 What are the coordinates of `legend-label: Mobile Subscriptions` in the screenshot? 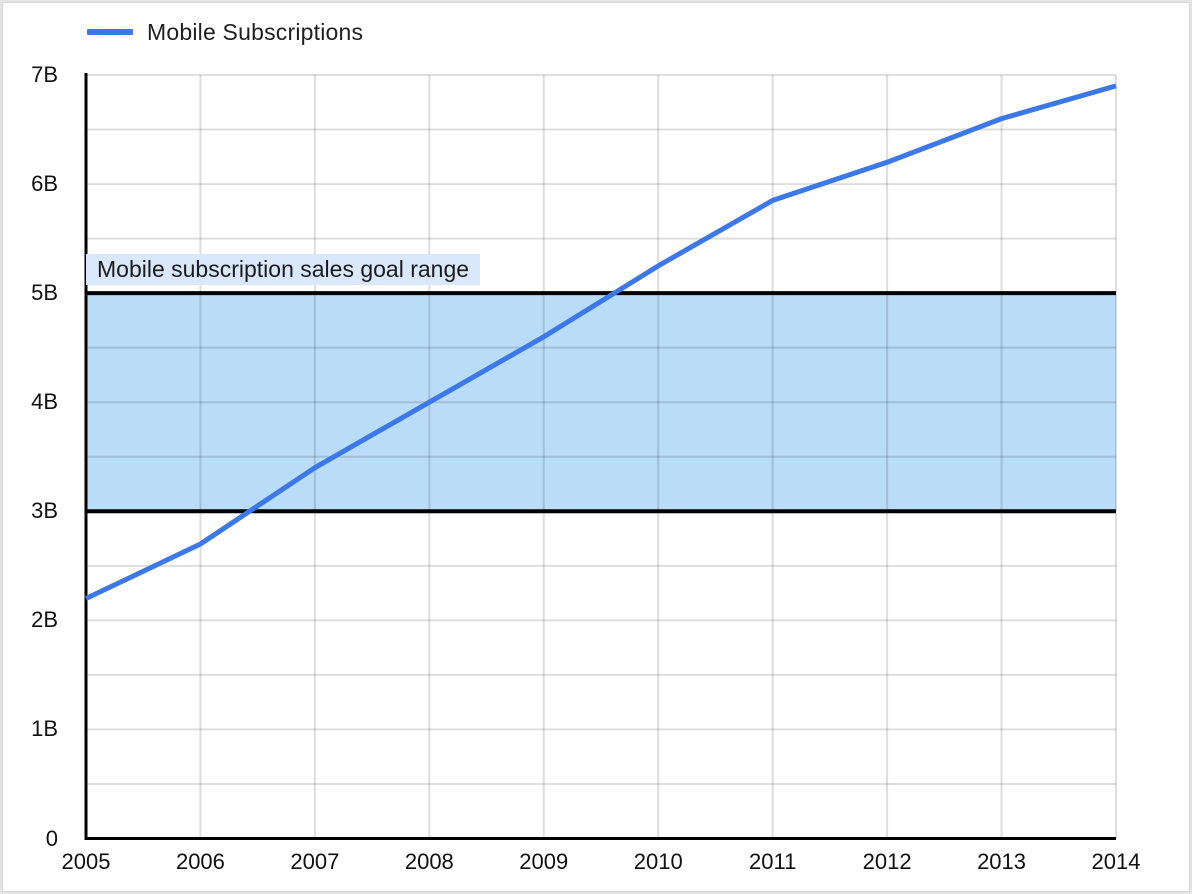 It's located at (255, 31).